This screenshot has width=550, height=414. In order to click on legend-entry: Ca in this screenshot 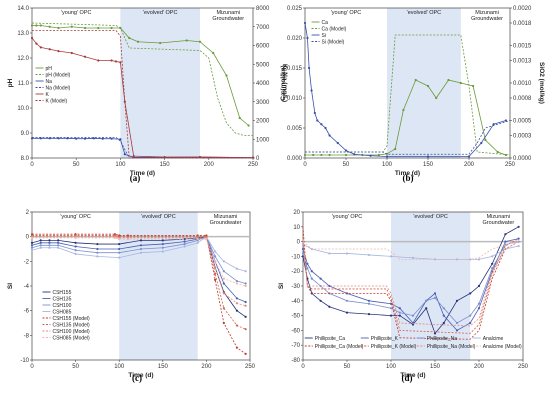, I will do `click(325, 23)`.